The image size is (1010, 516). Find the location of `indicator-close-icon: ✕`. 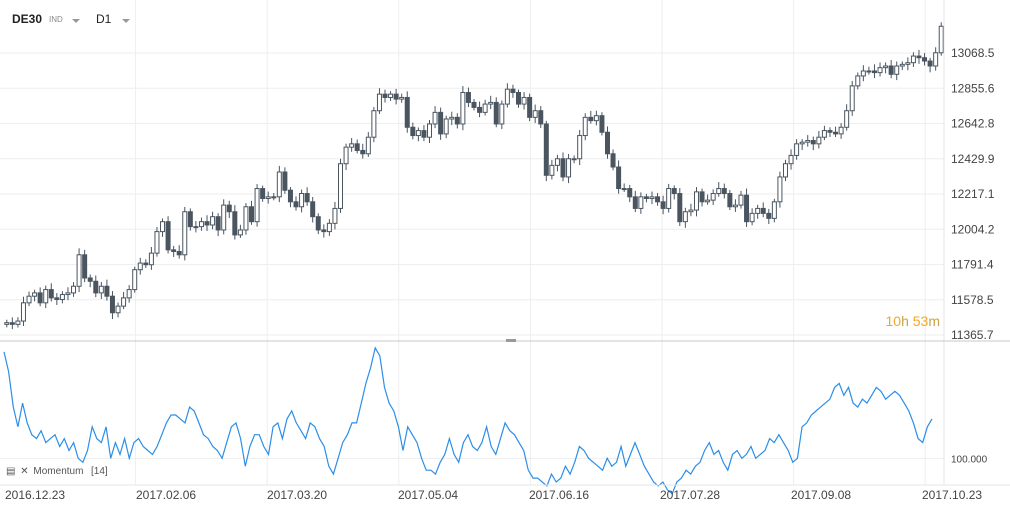

indicator-close-icon: ✕ is located at coordinates (24, 471).